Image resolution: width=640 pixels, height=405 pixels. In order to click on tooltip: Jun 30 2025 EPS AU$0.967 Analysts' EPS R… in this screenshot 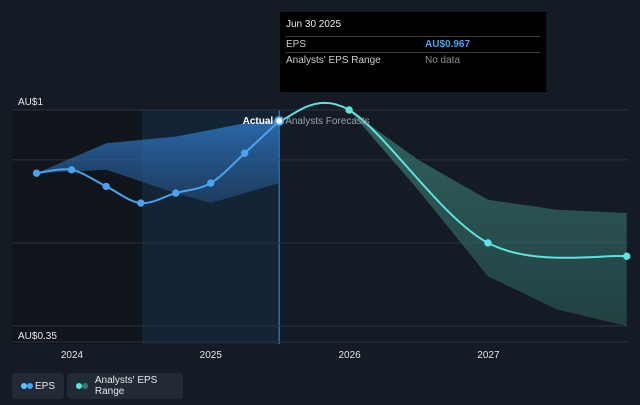, I will do `click(413, 52)`.